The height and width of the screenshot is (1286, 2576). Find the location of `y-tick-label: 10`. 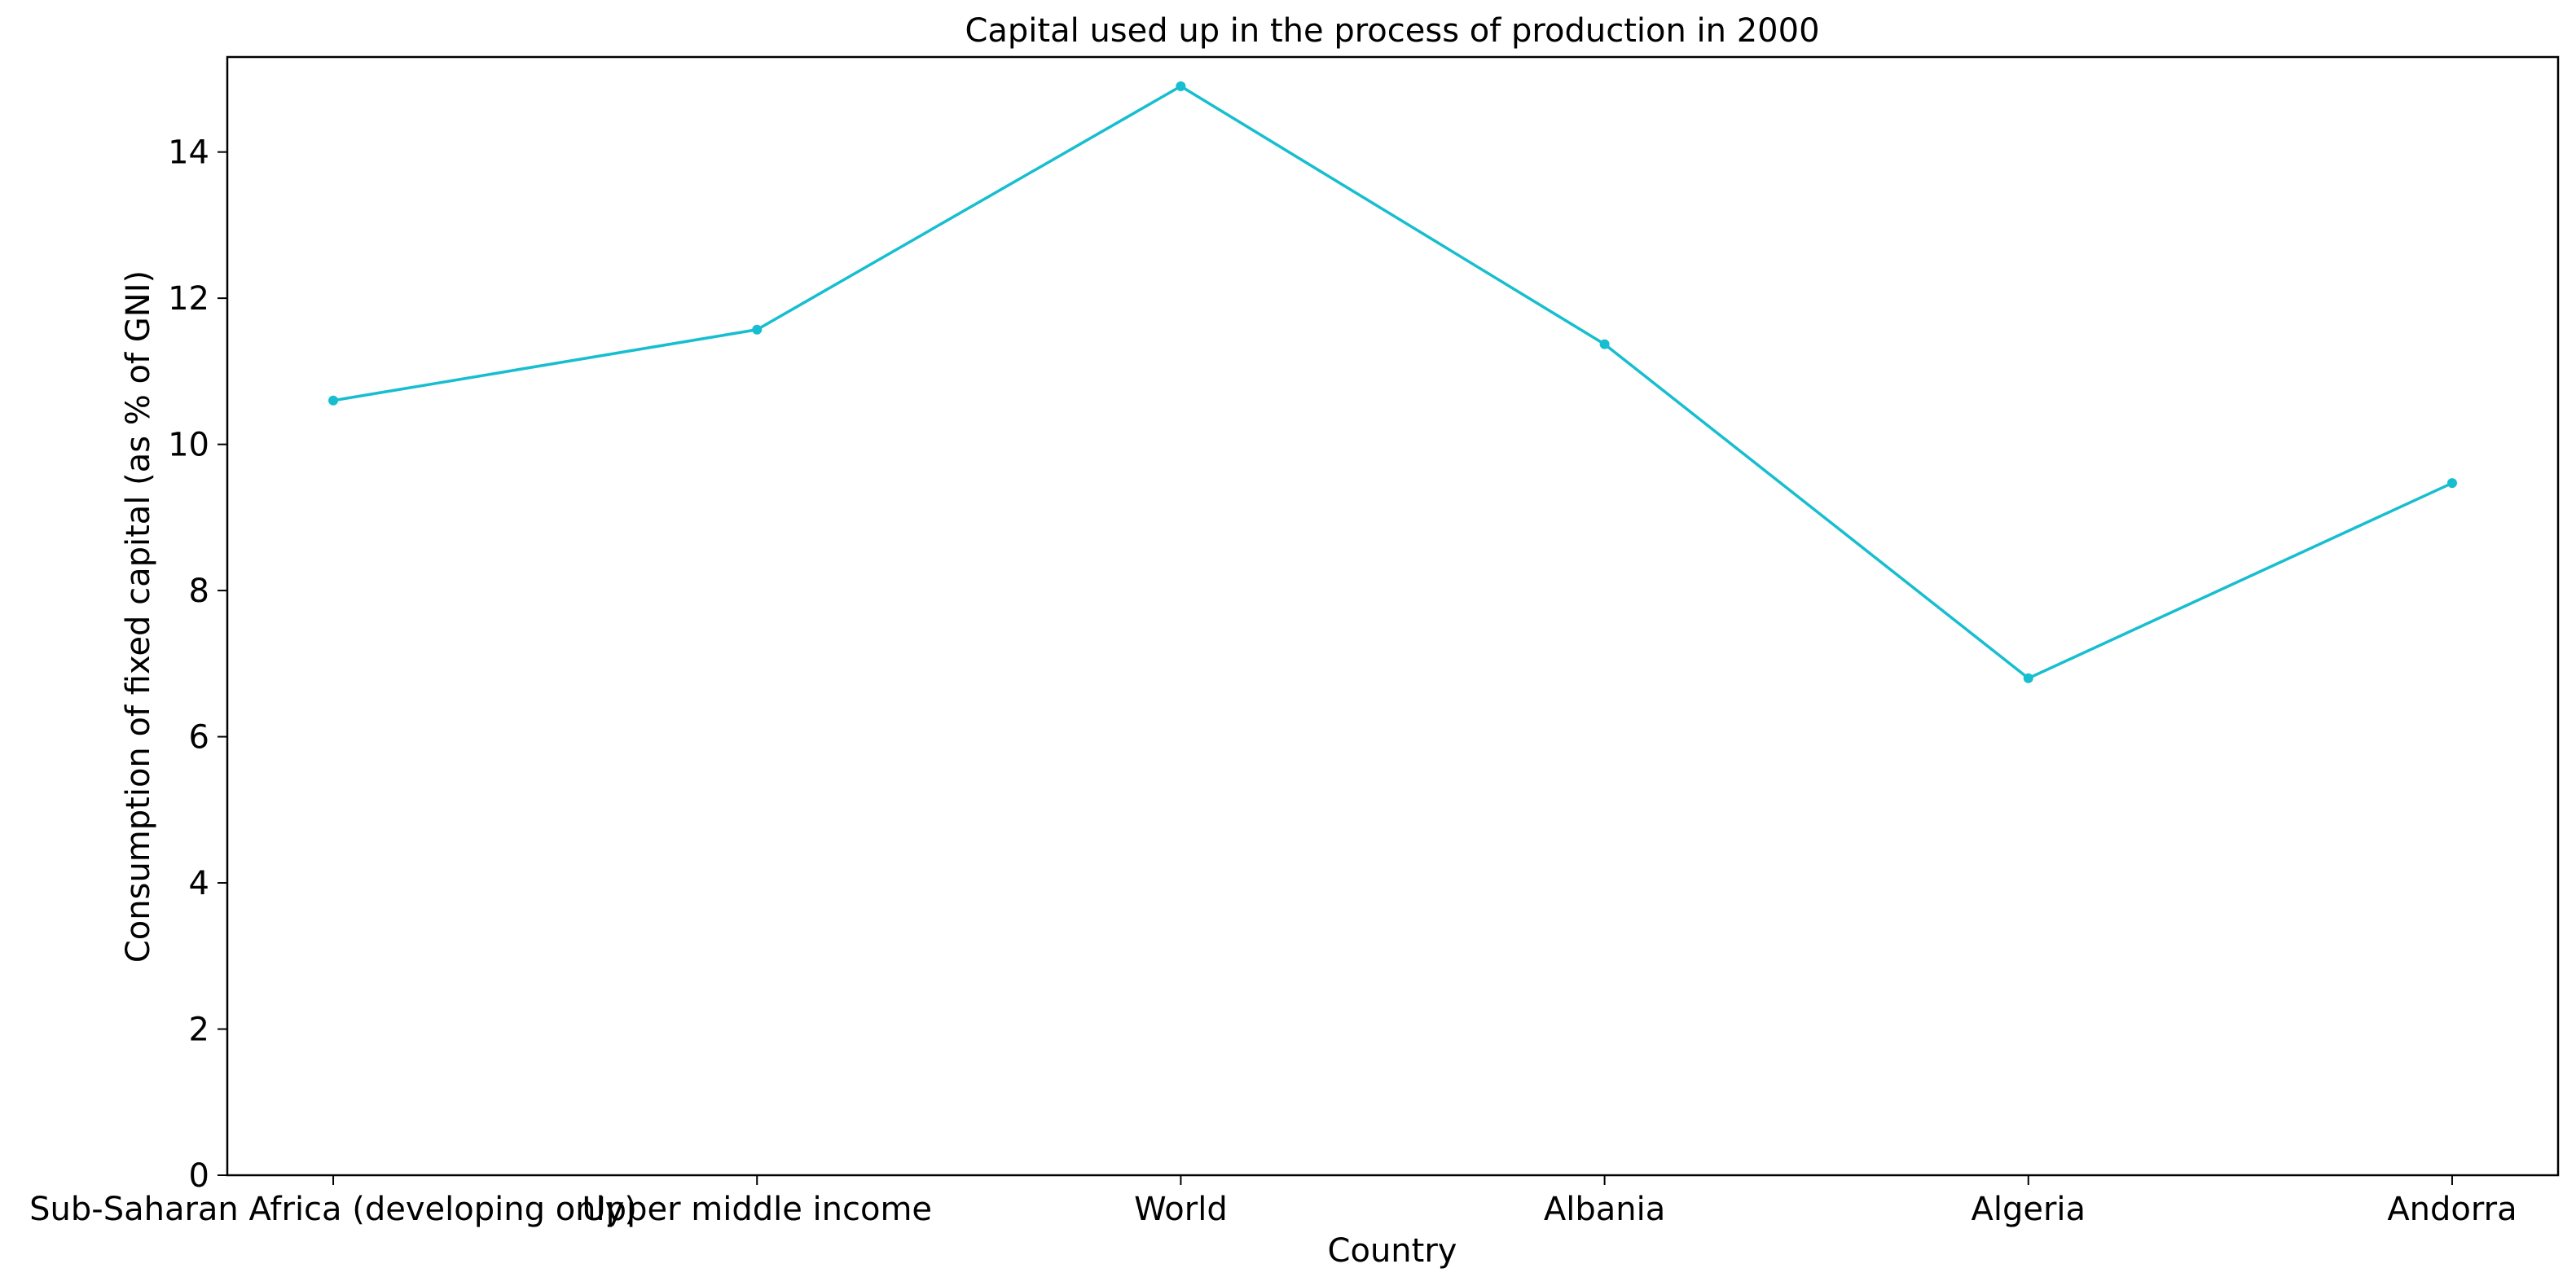

y-tick-label: 10 is located at coordinates (188, 445).